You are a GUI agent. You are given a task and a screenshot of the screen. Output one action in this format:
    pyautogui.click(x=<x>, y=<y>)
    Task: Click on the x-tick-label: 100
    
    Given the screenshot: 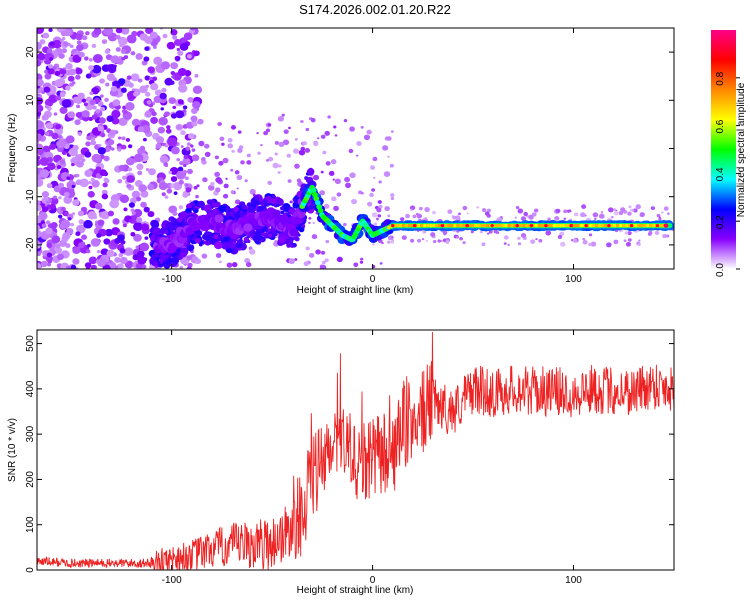 What is the action you would take?
    pyautogui.click(x=573, y=279)
    